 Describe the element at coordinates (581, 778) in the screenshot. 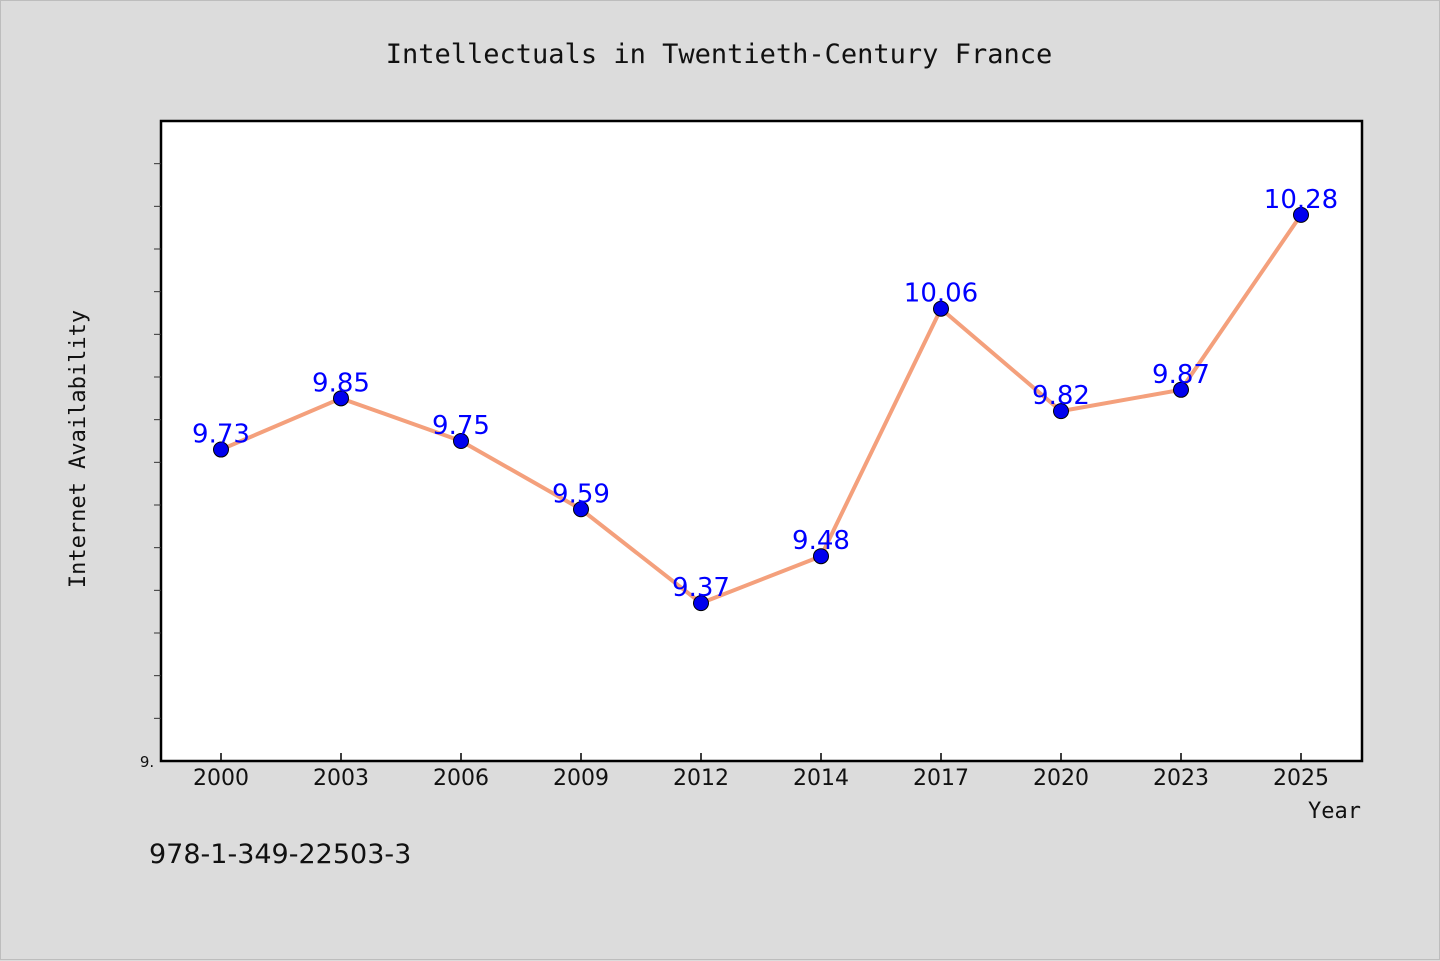

I see `x-tick-label: 2009` at that location.